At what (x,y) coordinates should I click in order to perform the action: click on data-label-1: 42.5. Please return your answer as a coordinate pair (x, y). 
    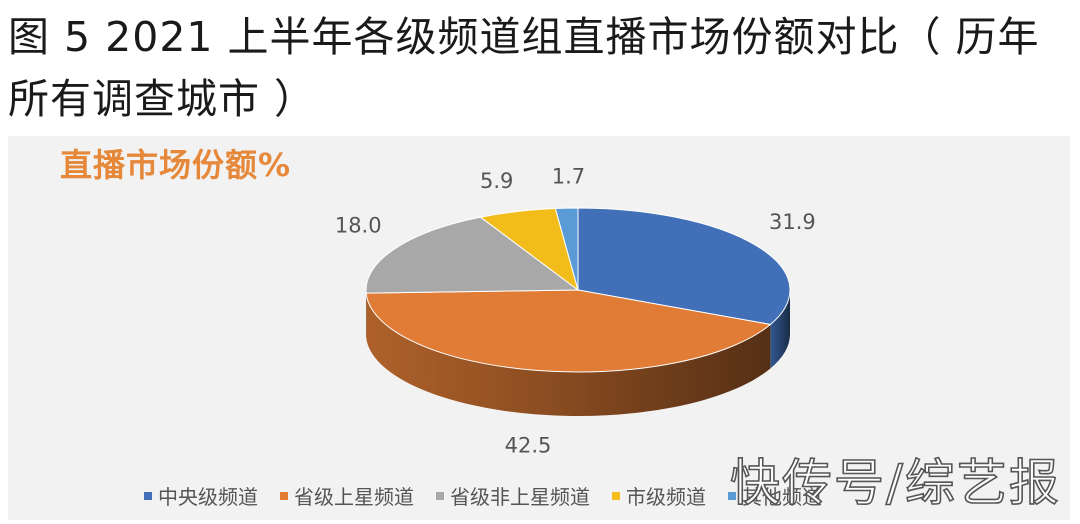
    Looking at the image, I should click on (528, 445).